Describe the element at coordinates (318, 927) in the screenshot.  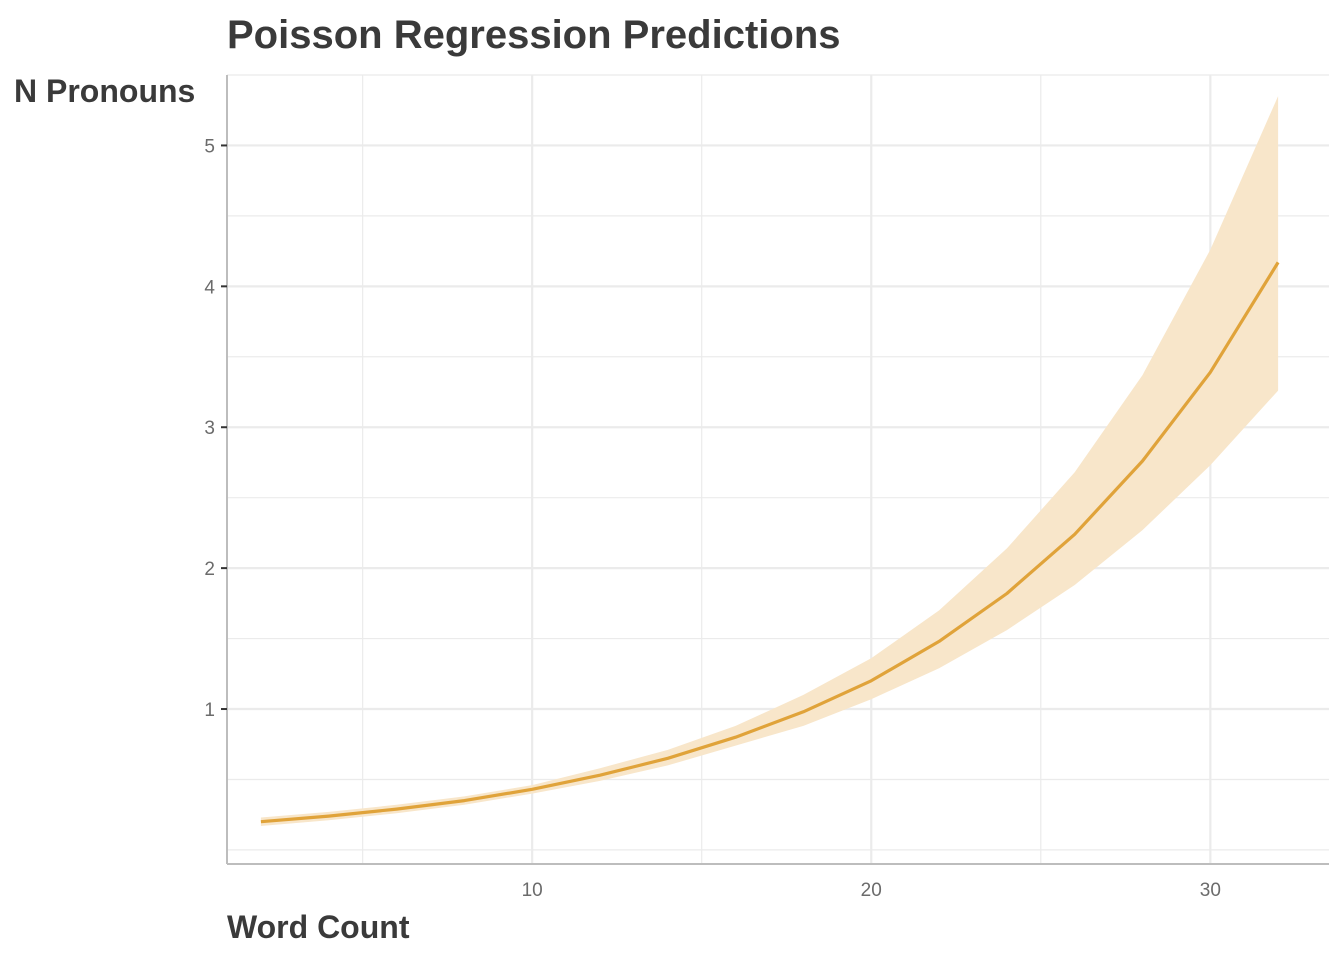
I see `x-axis-label: Word Count` at that location.